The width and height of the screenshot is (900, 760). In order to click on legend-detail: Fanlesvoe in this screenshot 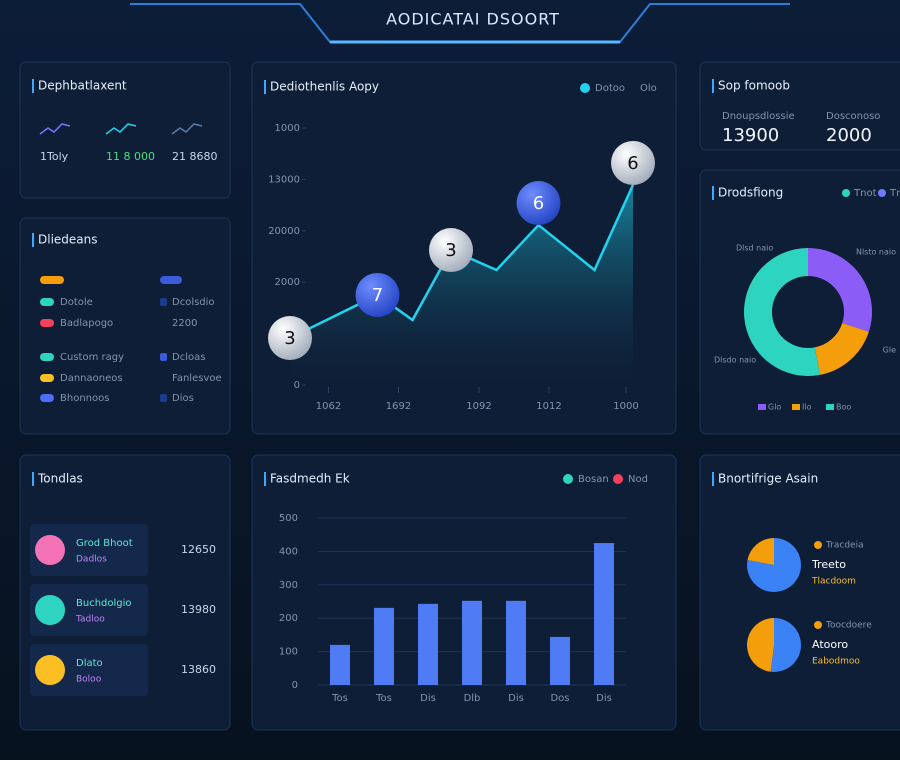, I will do `click(197, 378)`.